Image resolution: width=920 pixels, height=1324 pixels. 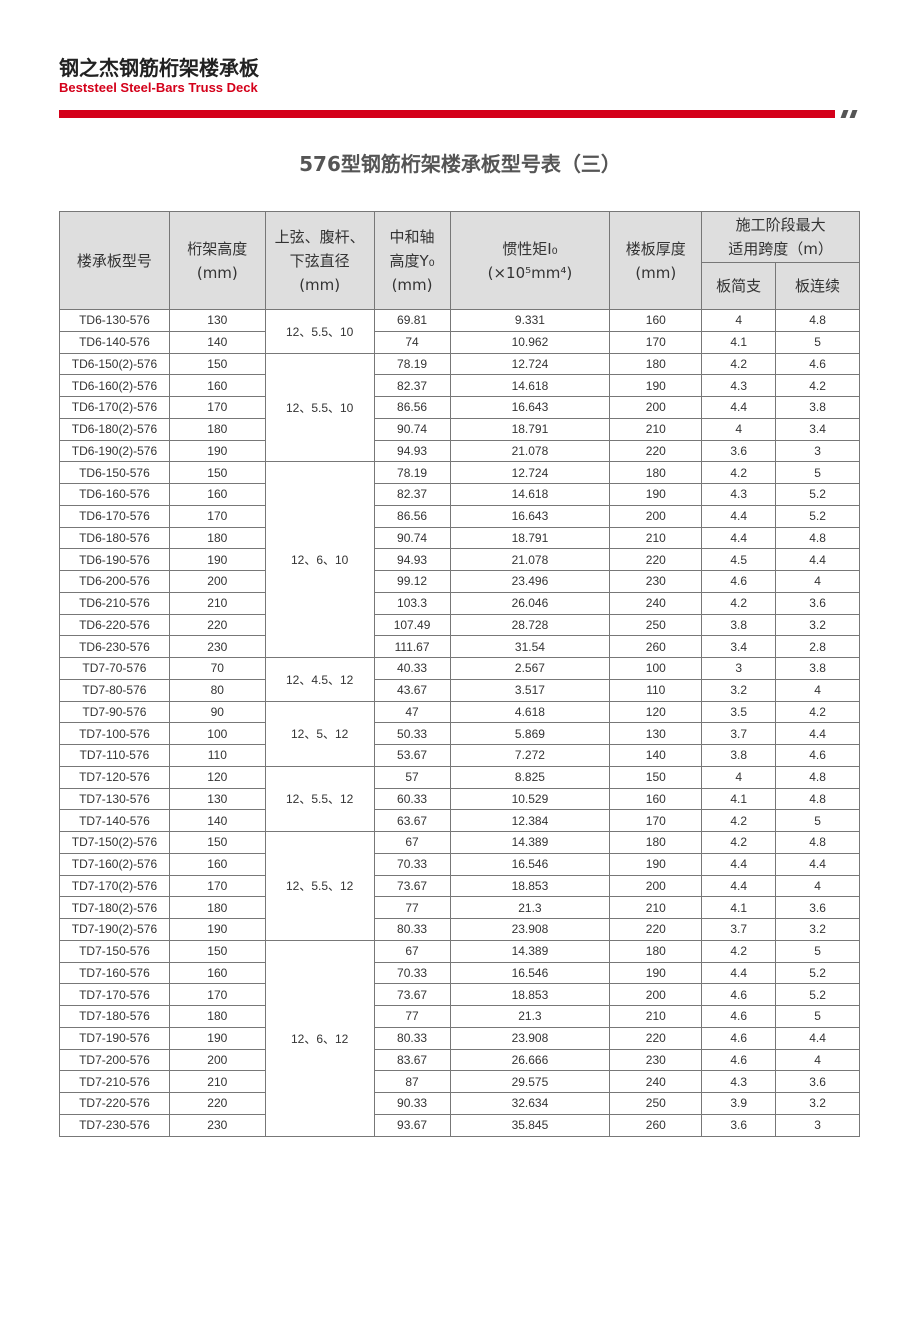 I want to click on cell-neutral-axis: 47, so click(x=412, y=712).